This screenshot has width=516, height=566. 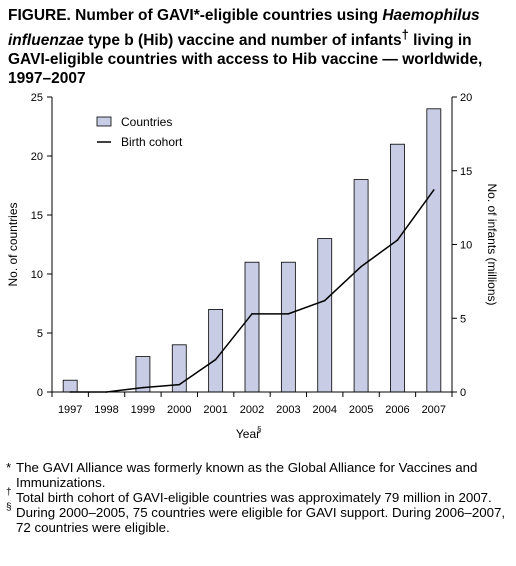 What do you see at coordinates (9, 507) in the screenshot?
I see `footnote-mark-3: §` at bounding box center [9, 507].